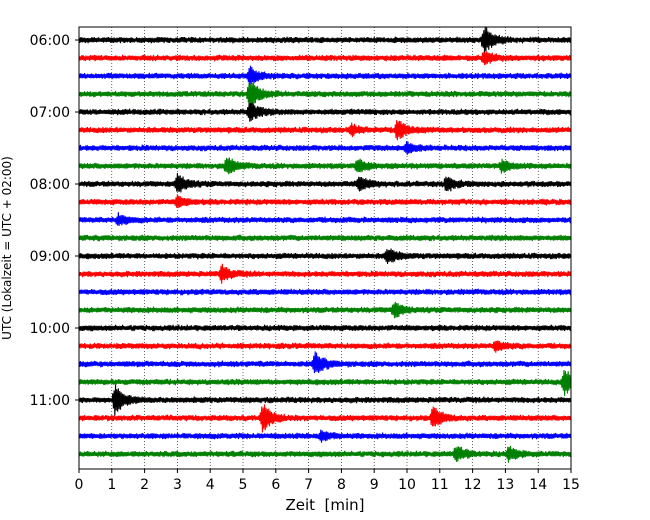 The image size is (650, 520). I want to click on x-tick-label: 12, so click(473, 485).